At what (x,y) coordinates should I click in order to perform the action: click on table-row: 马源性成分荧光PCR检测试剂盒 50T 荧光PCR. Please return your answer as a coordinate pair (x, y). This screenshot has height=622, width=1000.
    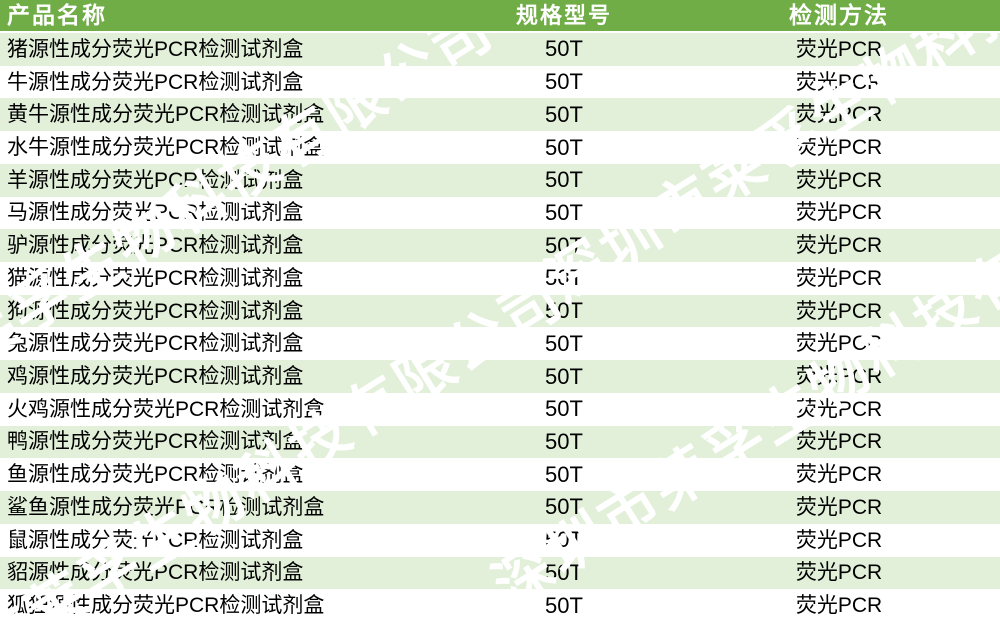
    Looking at the image, I should click on (500, 213).